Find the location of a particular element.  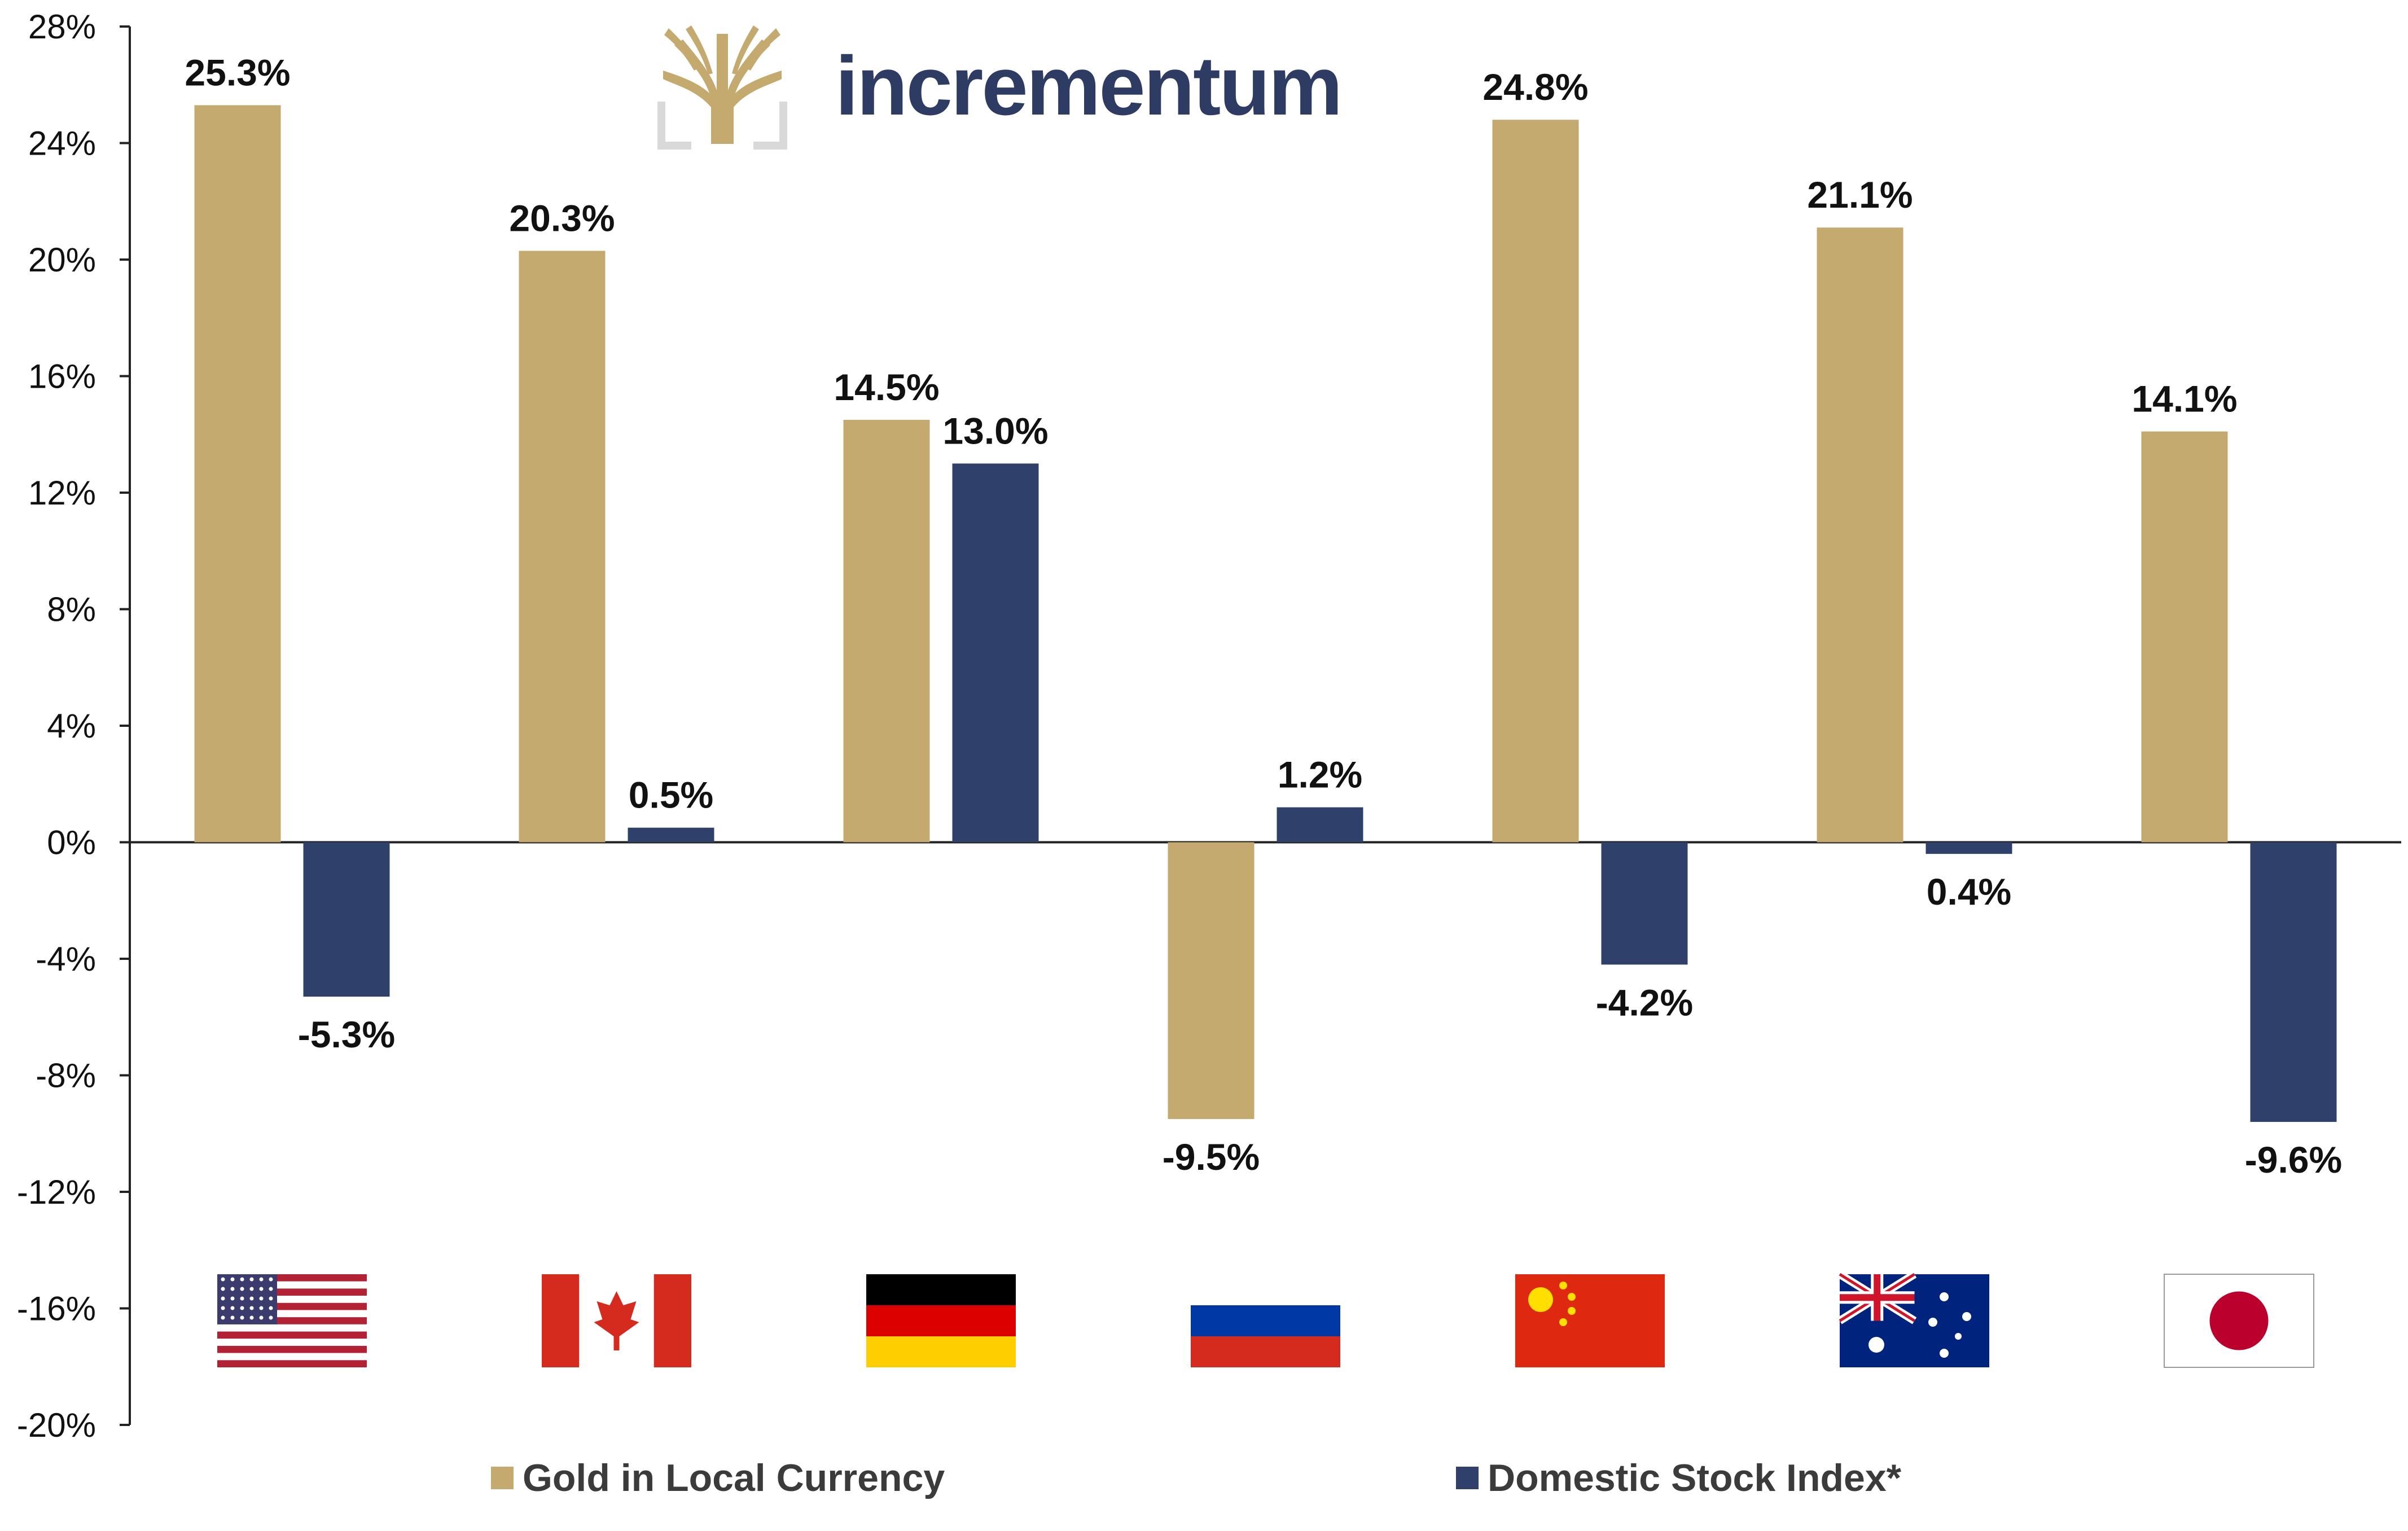

incrementum-logo: incrementum is located at coordinates (1000, 87).